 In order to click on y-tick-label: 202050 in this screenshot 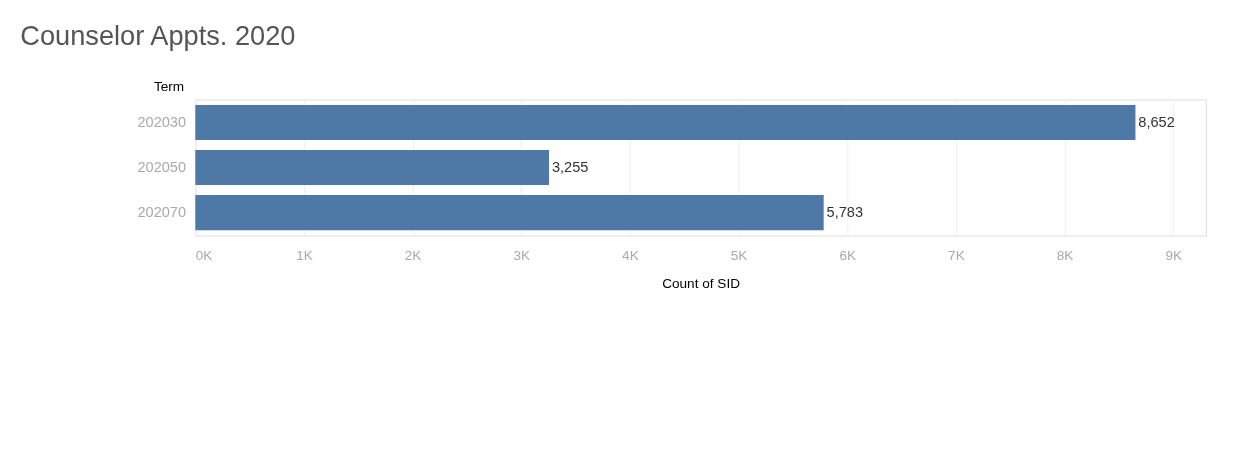, I will do `click(162, 167)`.